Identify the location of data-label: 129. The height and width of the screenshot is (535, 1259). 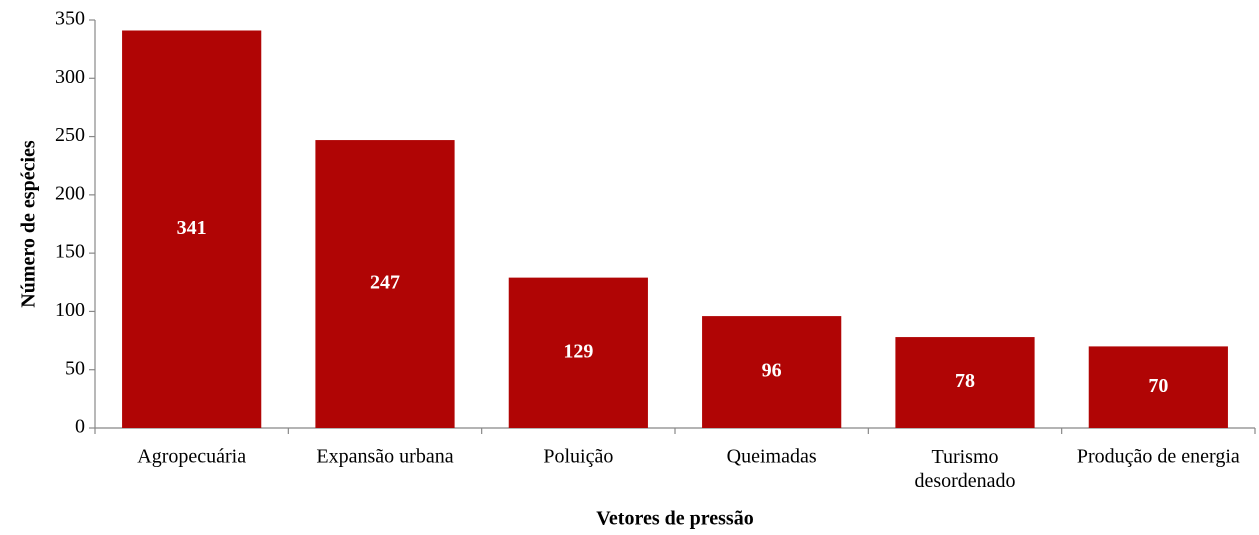
(578, 351).